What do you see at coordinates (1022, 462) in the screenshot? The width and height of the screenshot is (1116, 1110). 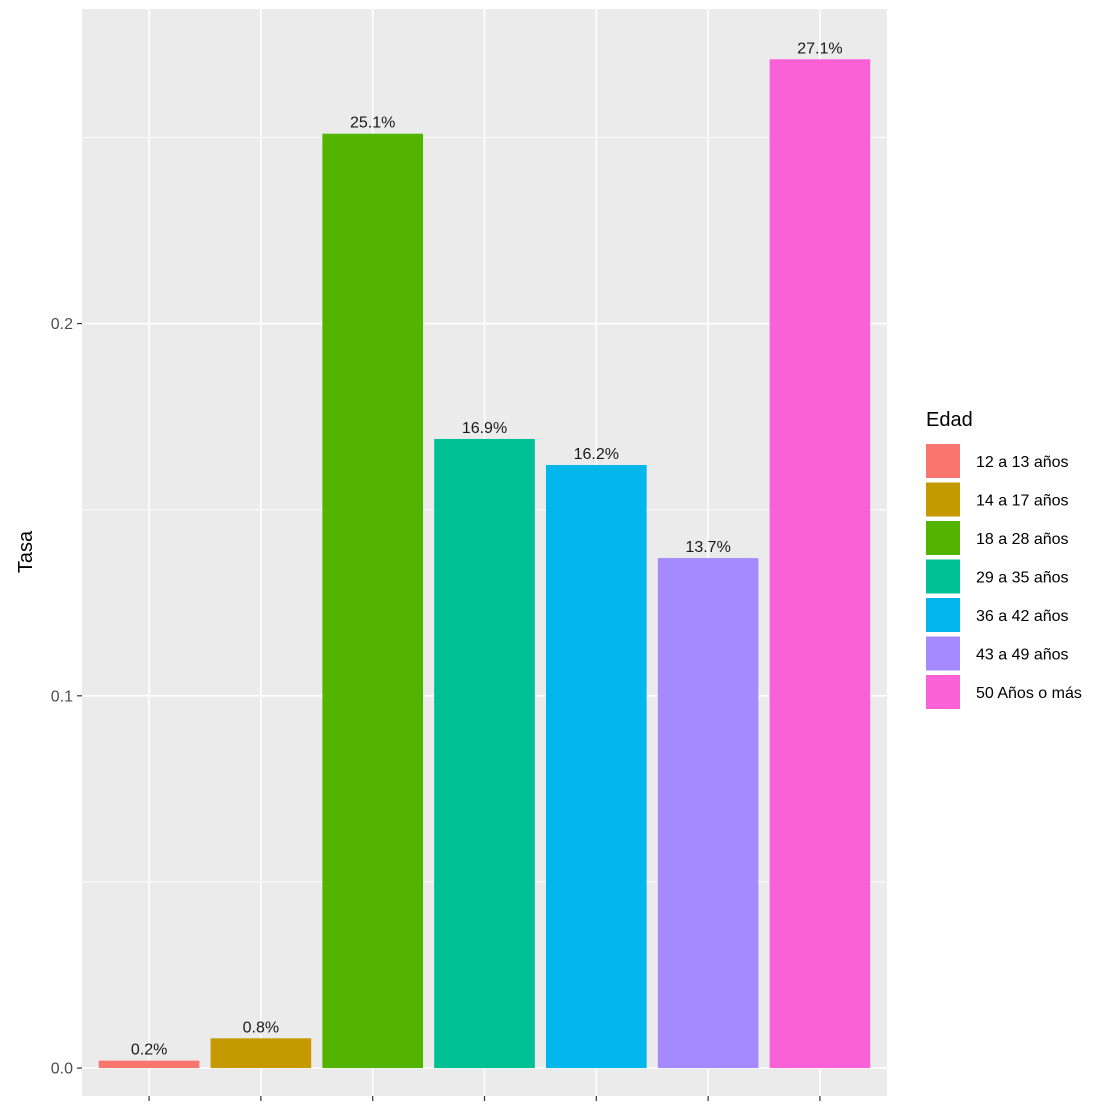 I see `legend-label: 12 a 13 años` at bounding box center [1022, 462].